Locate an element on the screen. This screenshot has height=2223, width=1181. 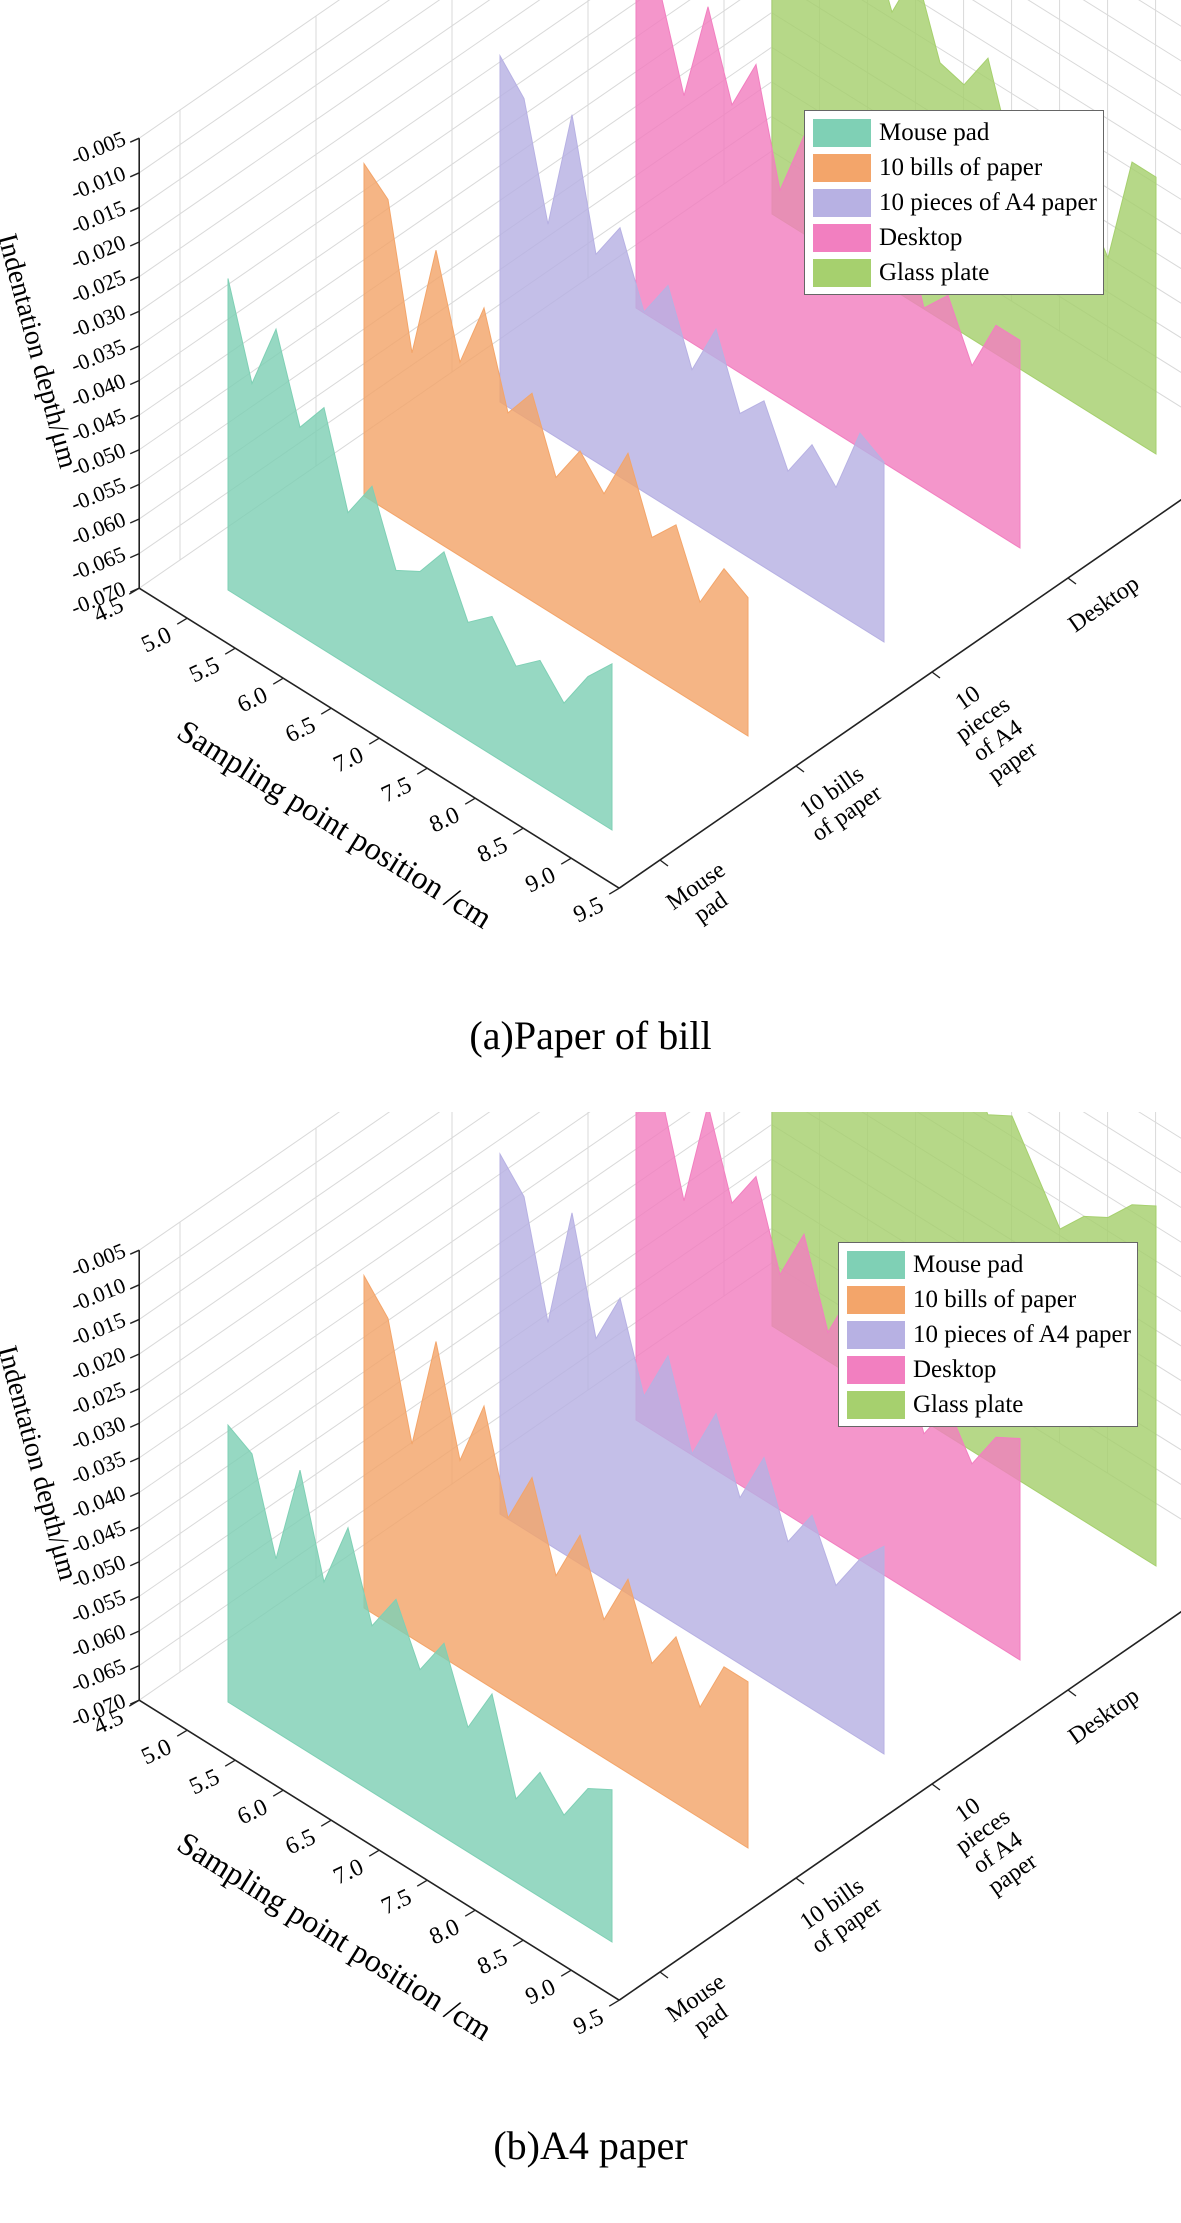
chart-a-x-tick-label: 5.5 is located at coordinates (205, 670).